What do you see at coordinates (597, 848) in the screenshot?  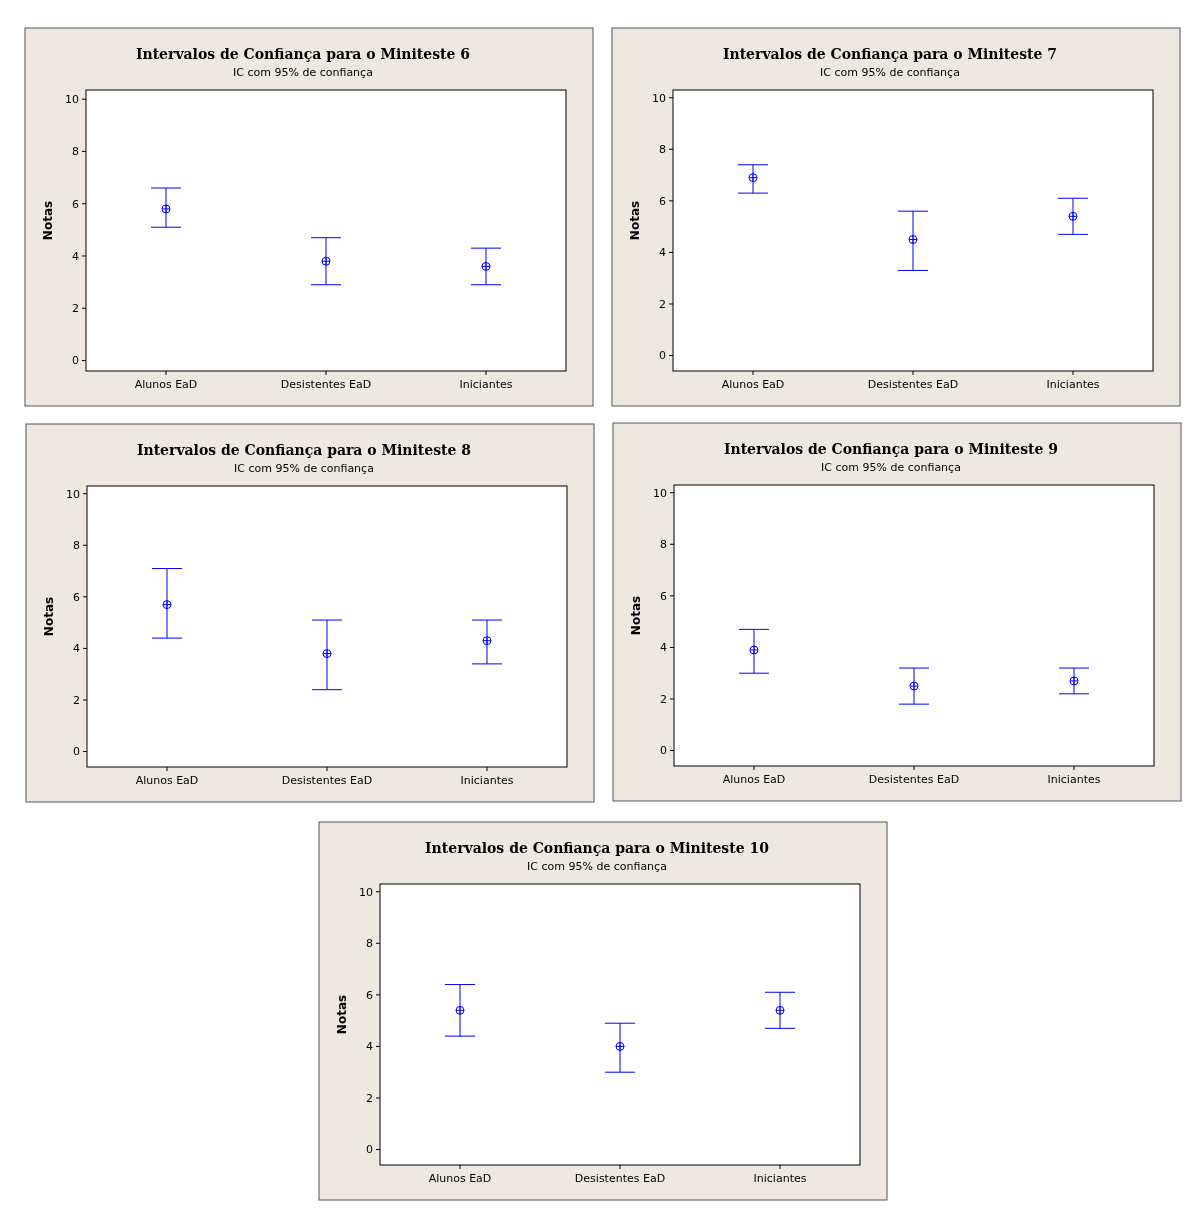 I see `chart-title: Intervalos de Confiança para o Miniteste 10` at bounding box center [597, 848].